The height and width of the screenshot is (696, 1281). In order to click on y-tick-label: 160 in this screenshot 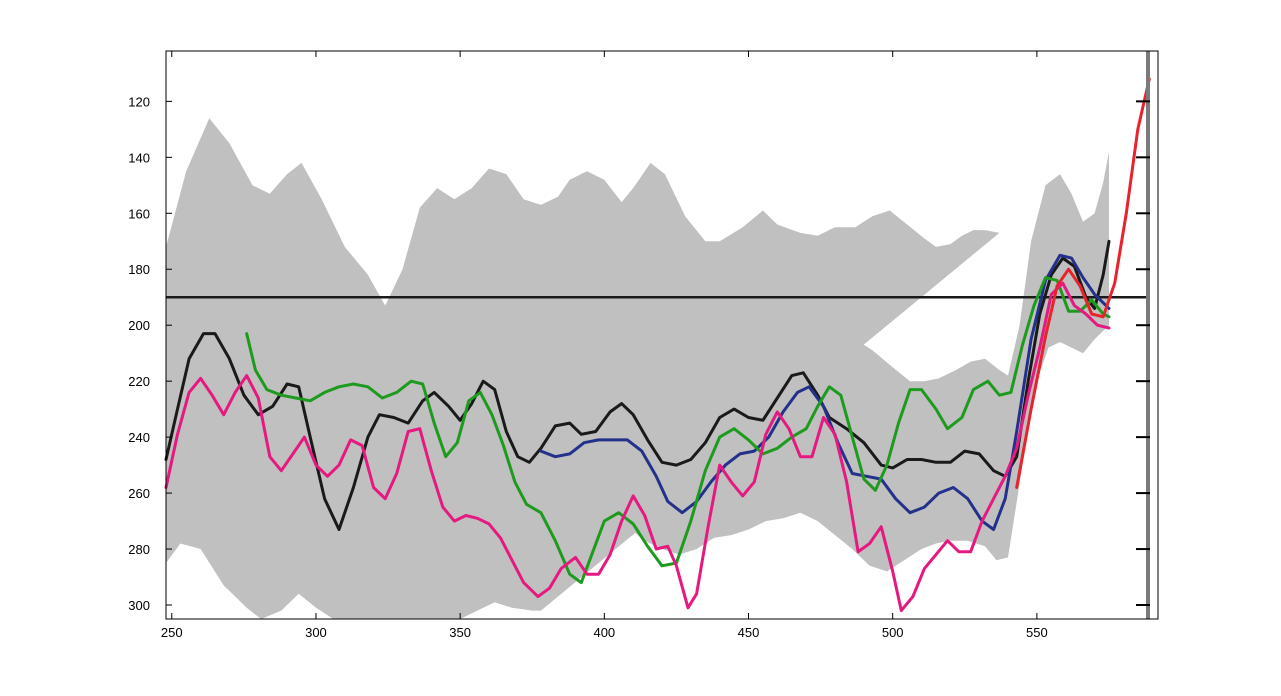, I will do `click(139, 213)`.